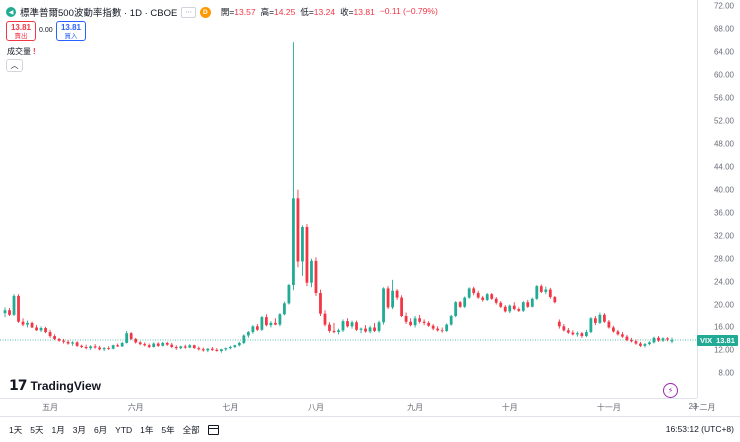  Describe the element at coordinates (71, 31) in the screenshot. I see `buy-button: 13.81 買入` at that location.